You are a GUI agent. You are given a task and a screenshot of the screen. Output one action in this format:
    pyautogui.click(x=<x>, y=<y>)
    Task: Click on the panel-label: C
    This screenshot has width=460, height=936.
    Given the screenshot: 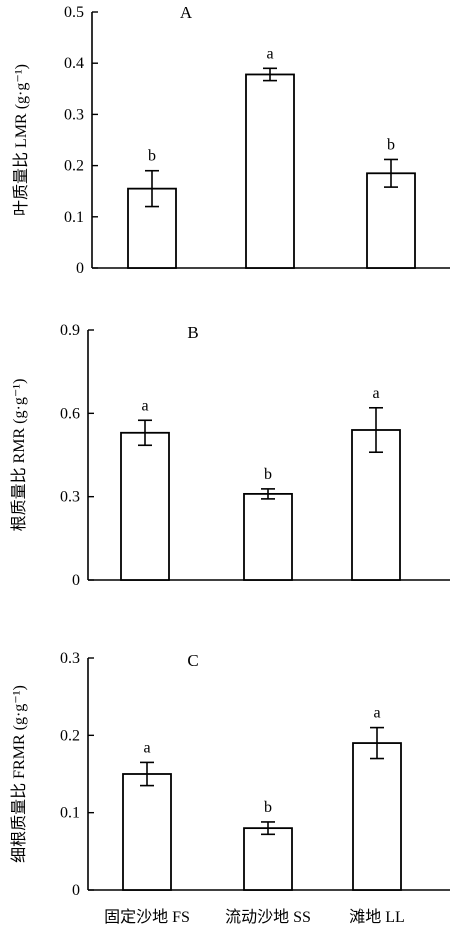 What is the action you would take?
    pyautogui.click(x=192, y=660)
    